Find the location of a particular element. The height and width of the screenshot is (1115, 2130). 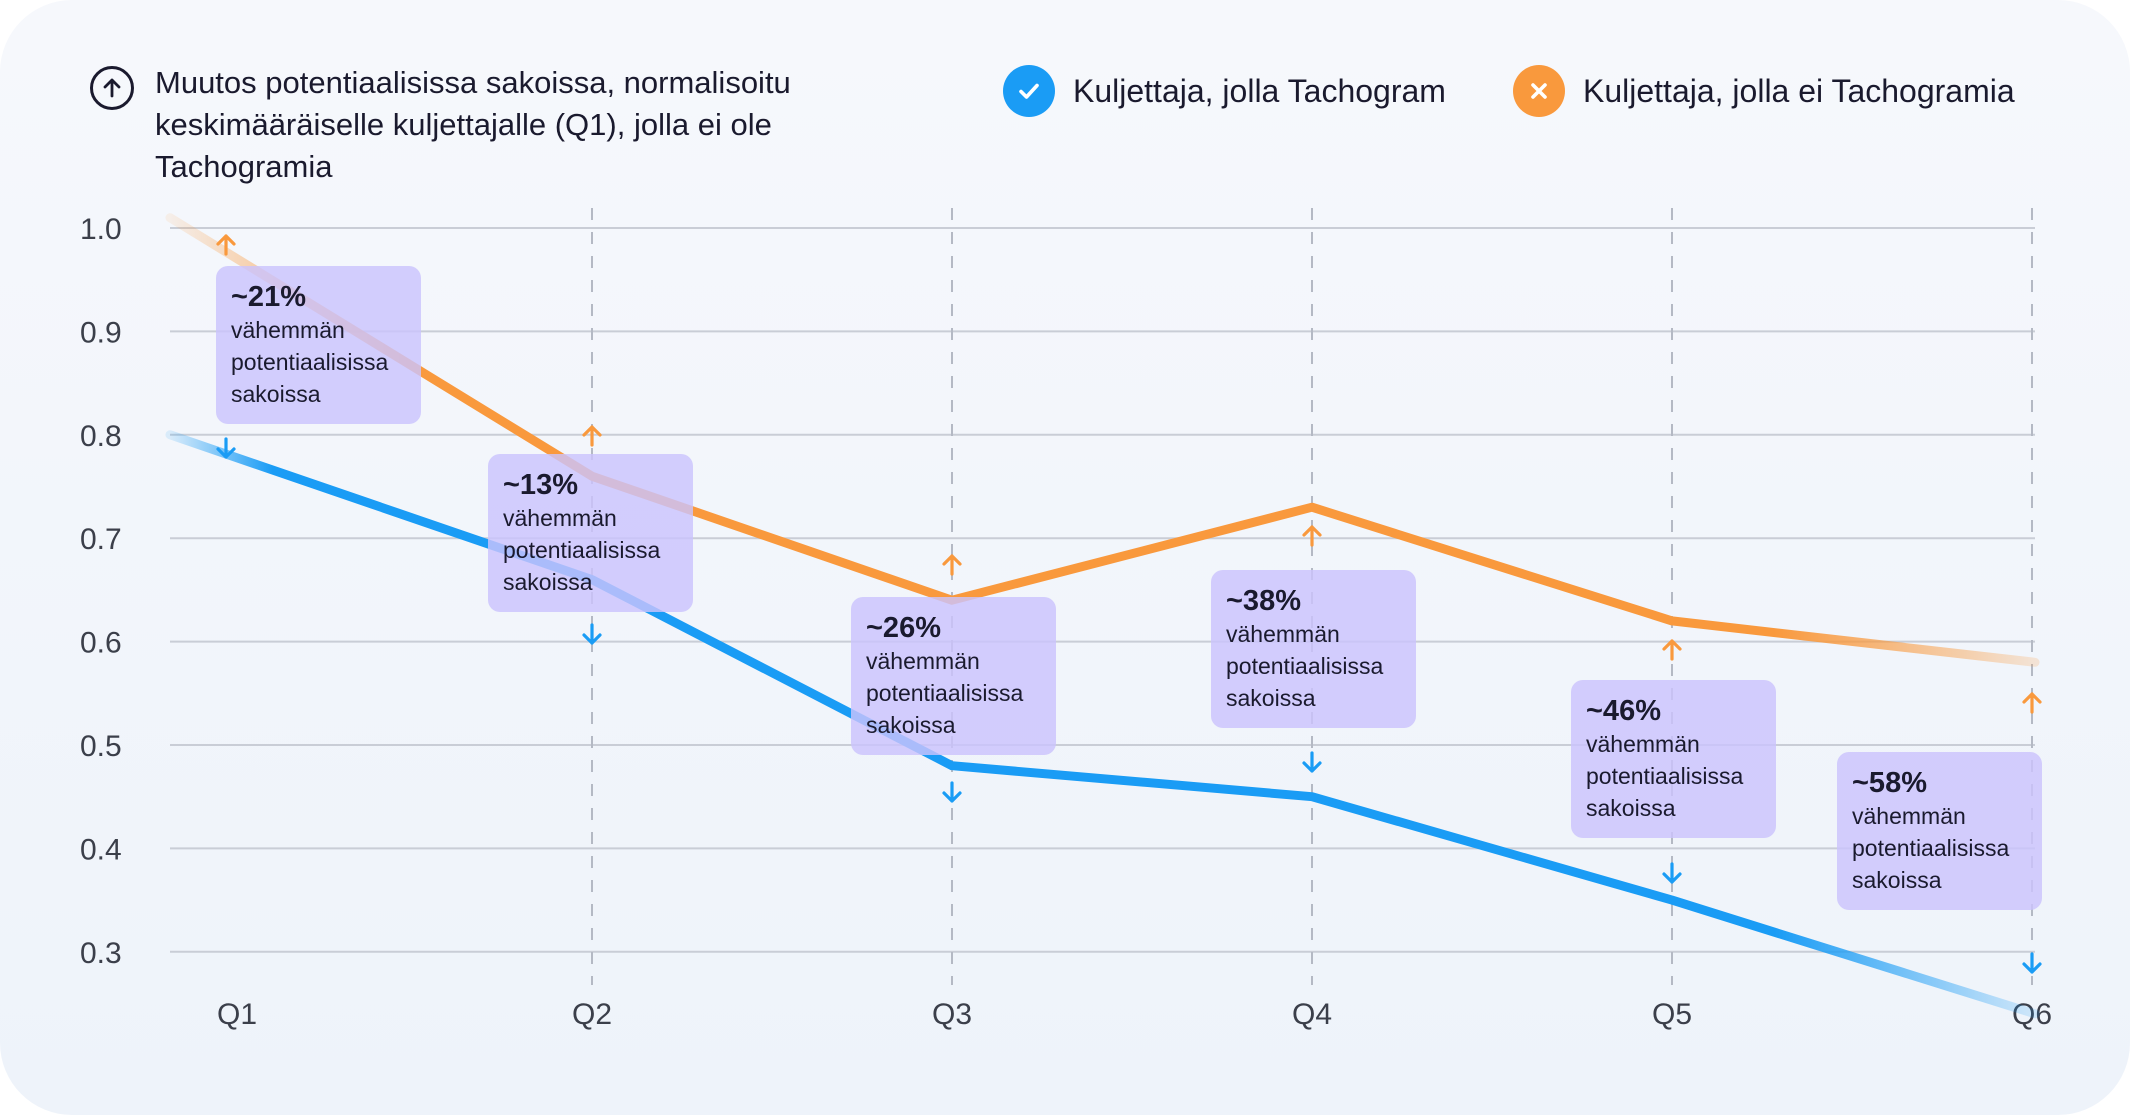

legend-item-without-tachogram: Kuljettaja, jolla ei Tachogramia is located at coordinates (1764, 91).